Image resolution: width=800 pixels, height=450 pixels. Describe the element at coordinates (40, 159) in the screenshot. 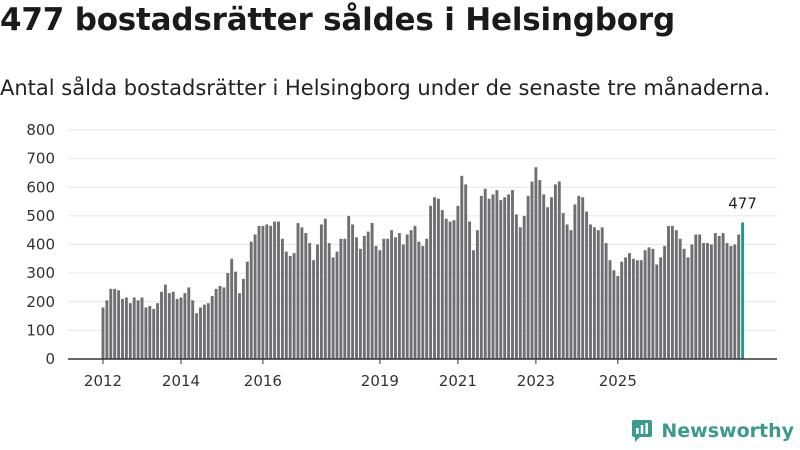

I see `y-tick-label: 700` at that location.